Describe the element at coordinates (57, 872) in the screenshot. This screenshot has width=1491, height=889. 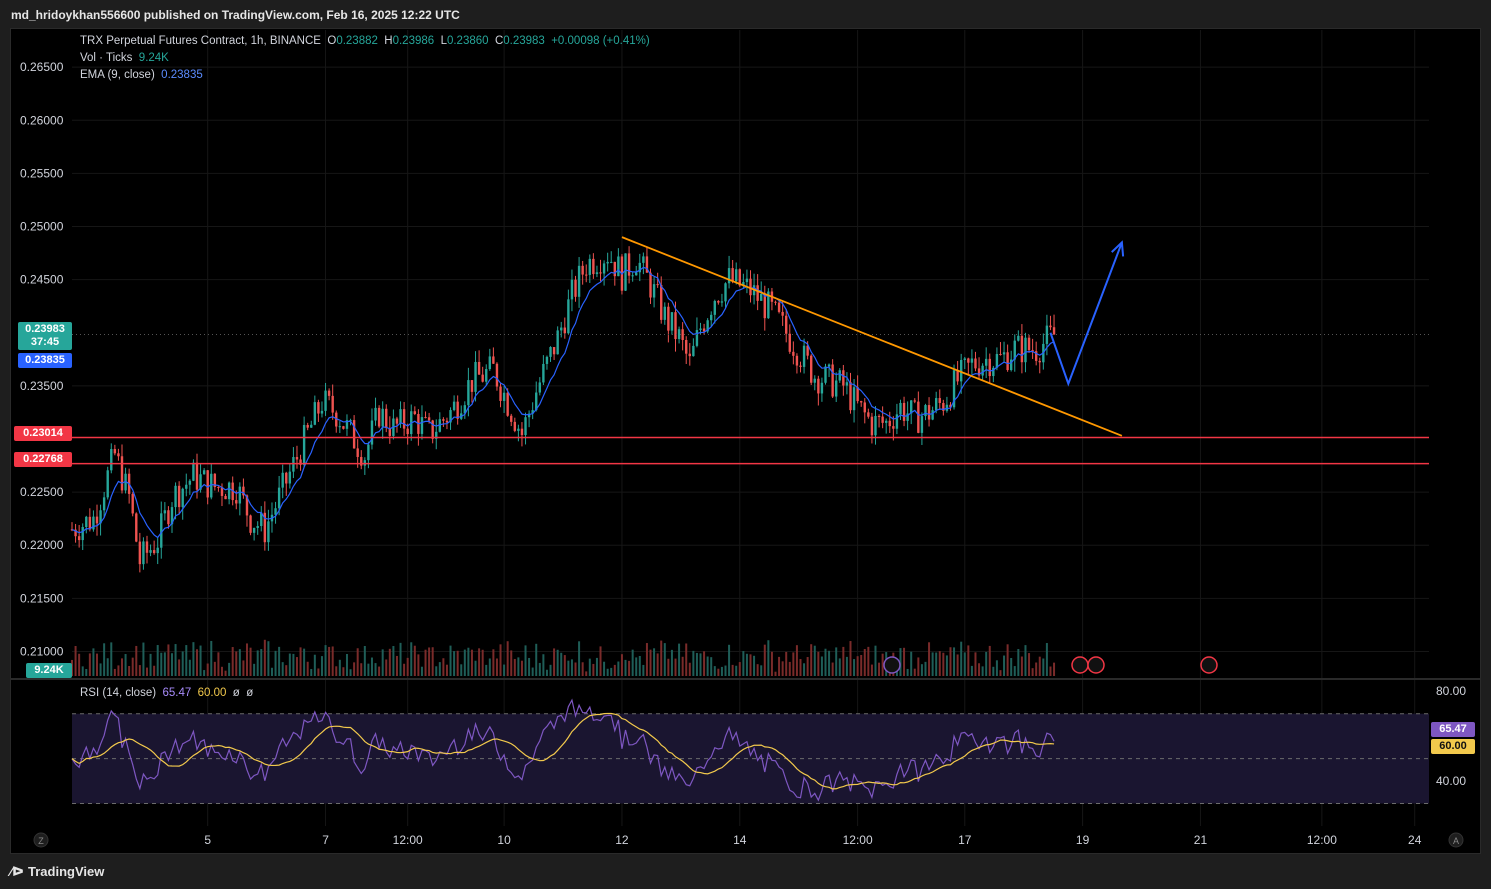
I see `tradingview-logo: ⁄ᐅ TradingView` at that location.